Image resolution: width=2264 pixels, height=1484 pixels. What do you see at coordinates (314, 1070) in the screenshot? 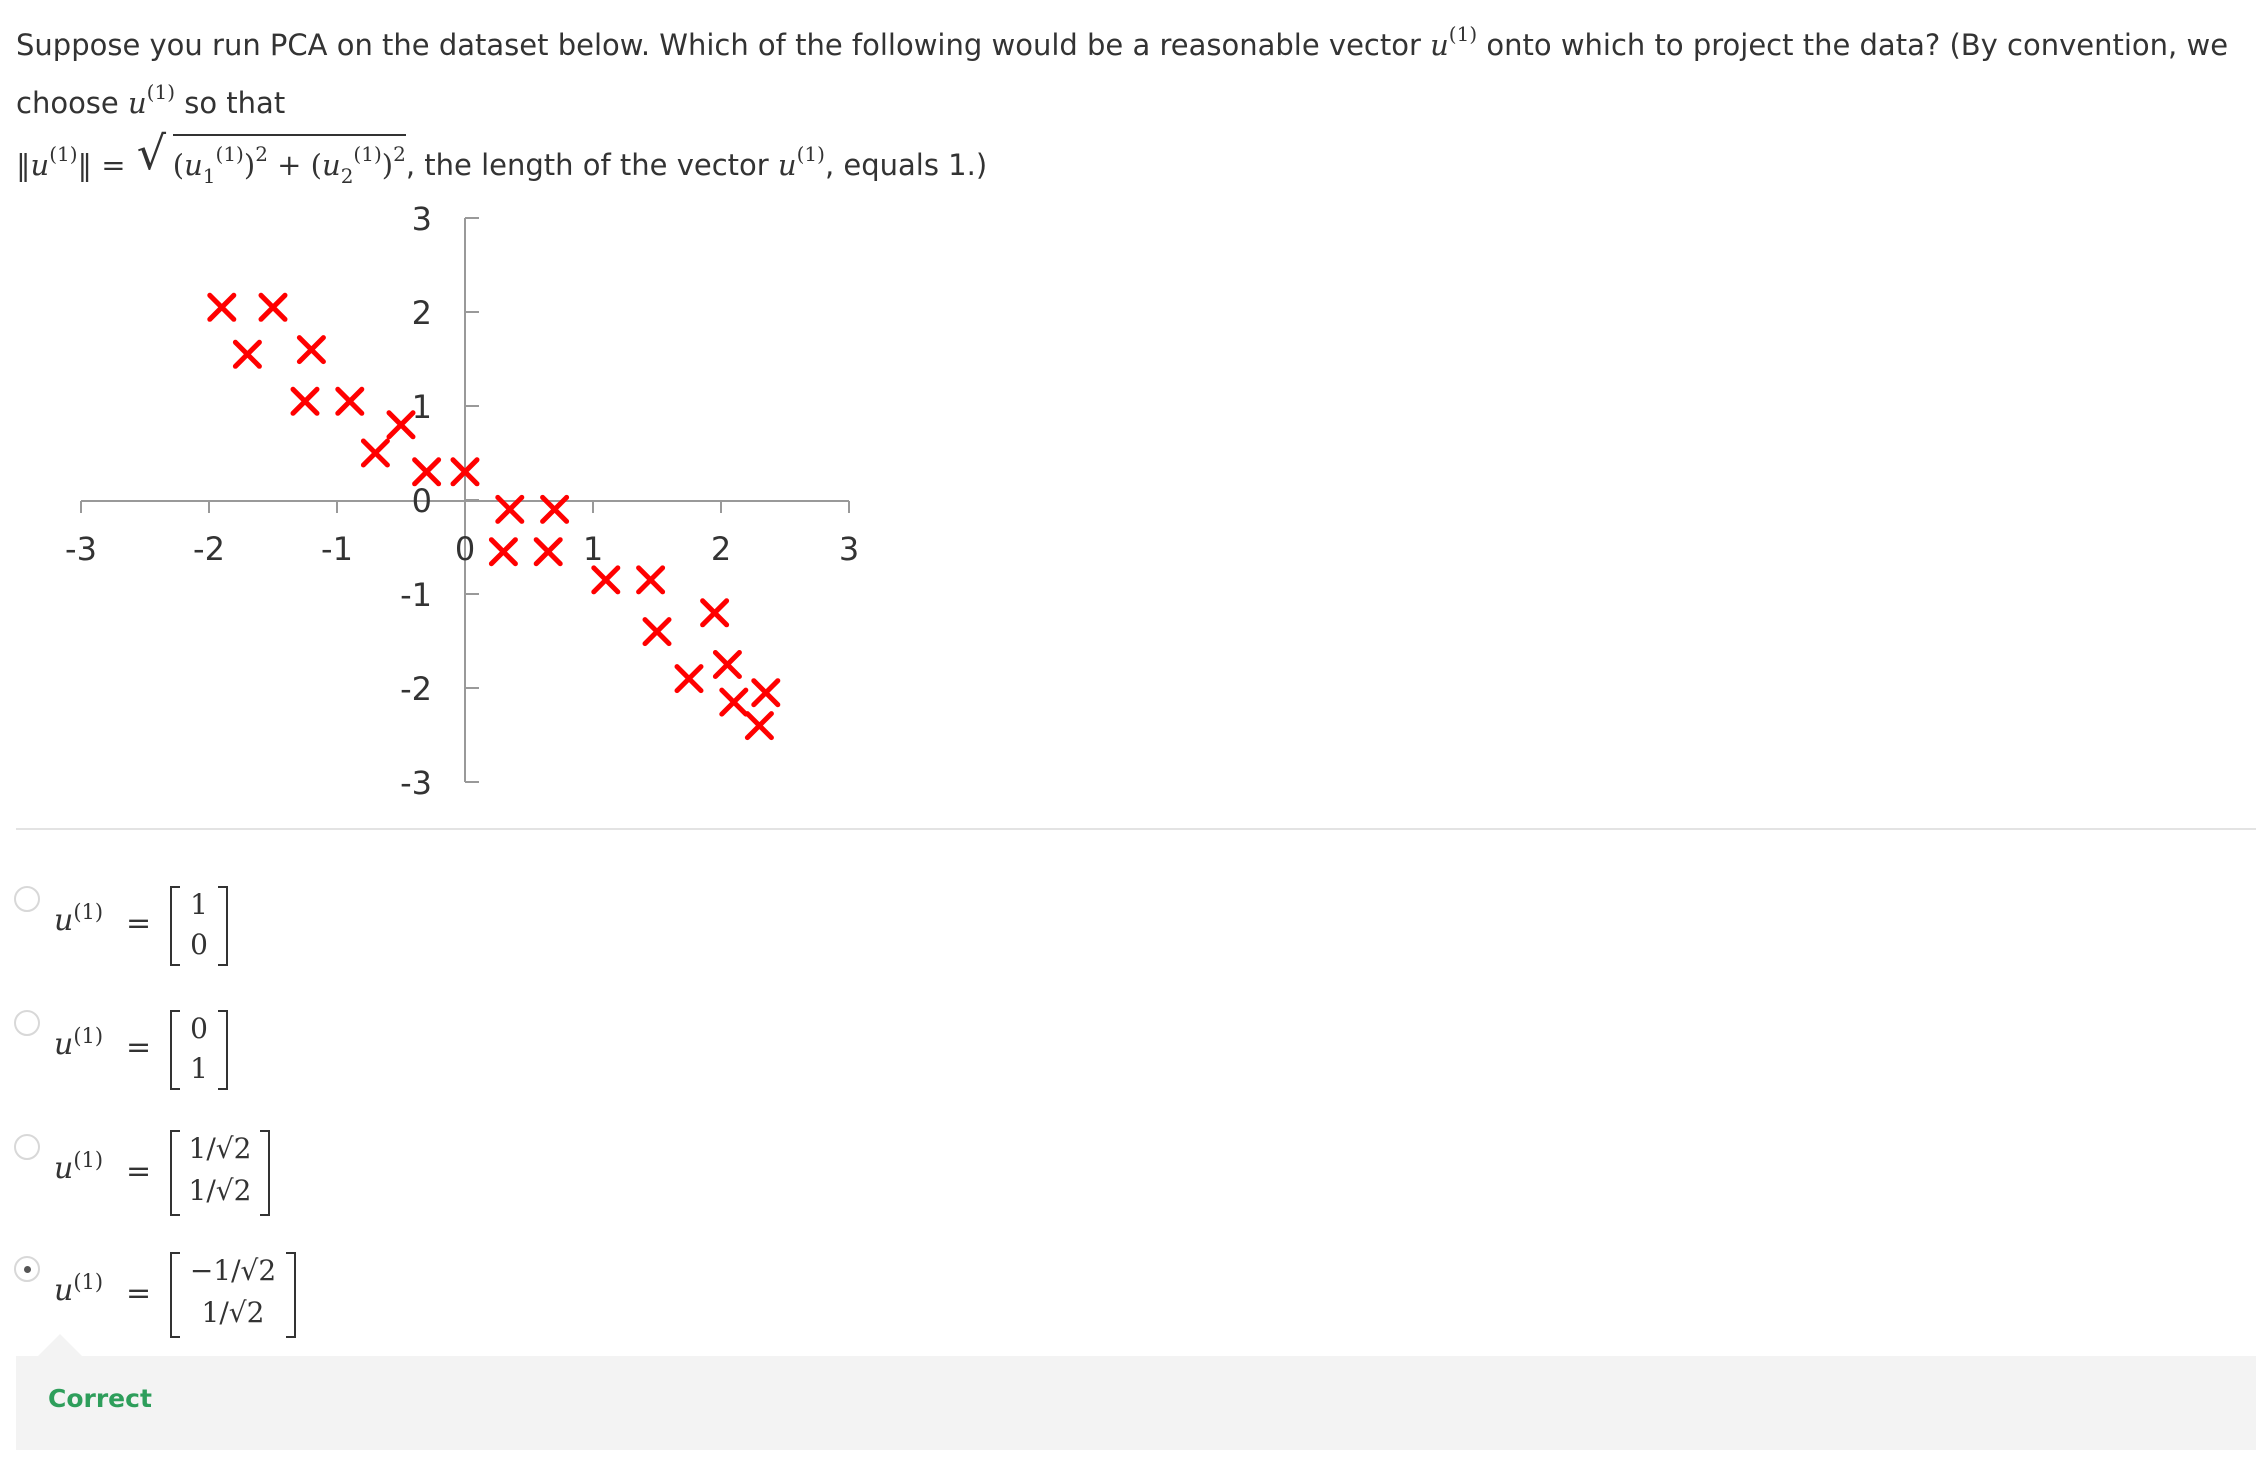
I see `option-2: u(1) = 0 1` at bounding box center [314, 1070].